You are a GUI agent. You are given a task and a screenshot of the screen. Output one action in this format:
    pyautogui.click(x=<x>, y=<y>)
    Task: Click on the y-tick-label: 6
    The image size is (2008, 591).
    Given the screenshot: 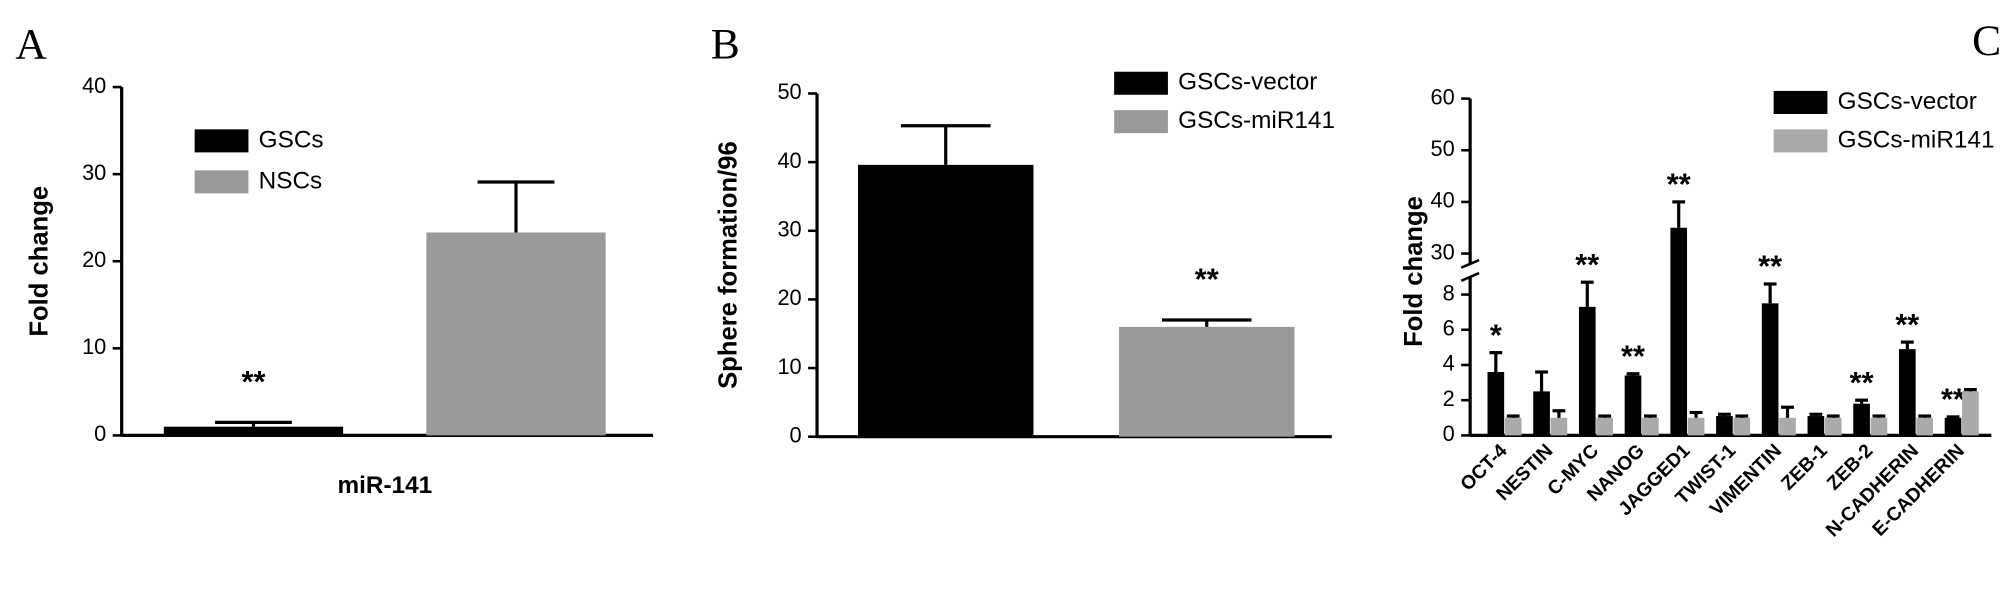 What is the action you would take?
    pyautogui.click(x=1449, y=328)
    